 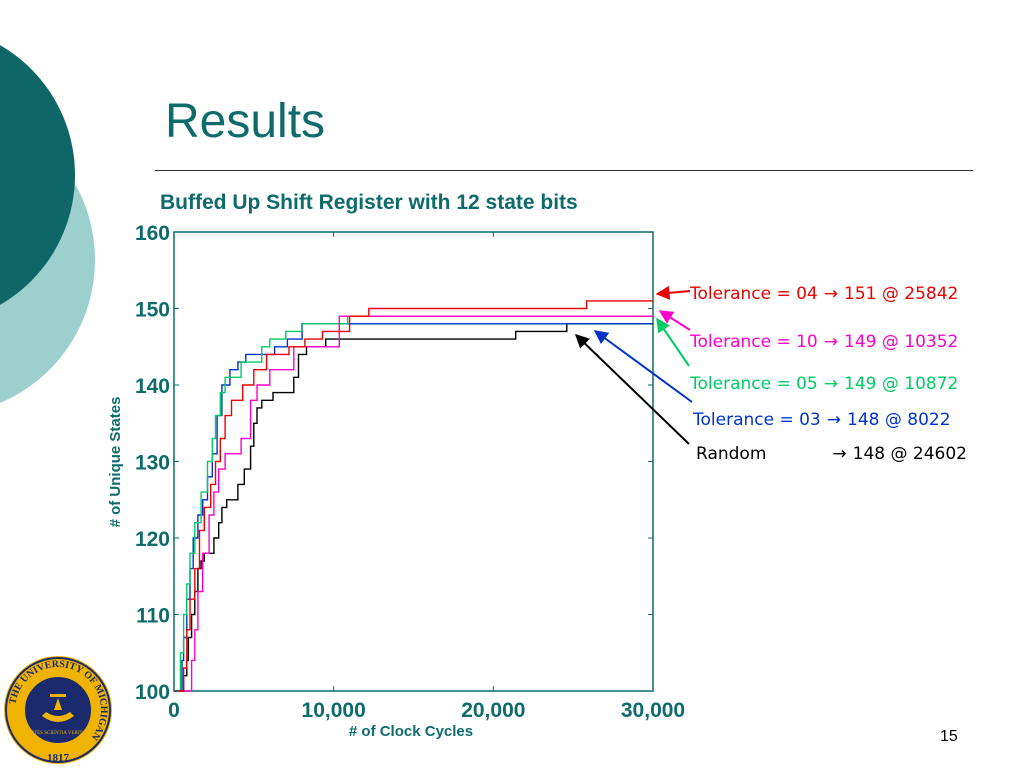 I want to click on seal-motto: ARTES SCIENTIA VERITAS, so click(x=57, y=733).